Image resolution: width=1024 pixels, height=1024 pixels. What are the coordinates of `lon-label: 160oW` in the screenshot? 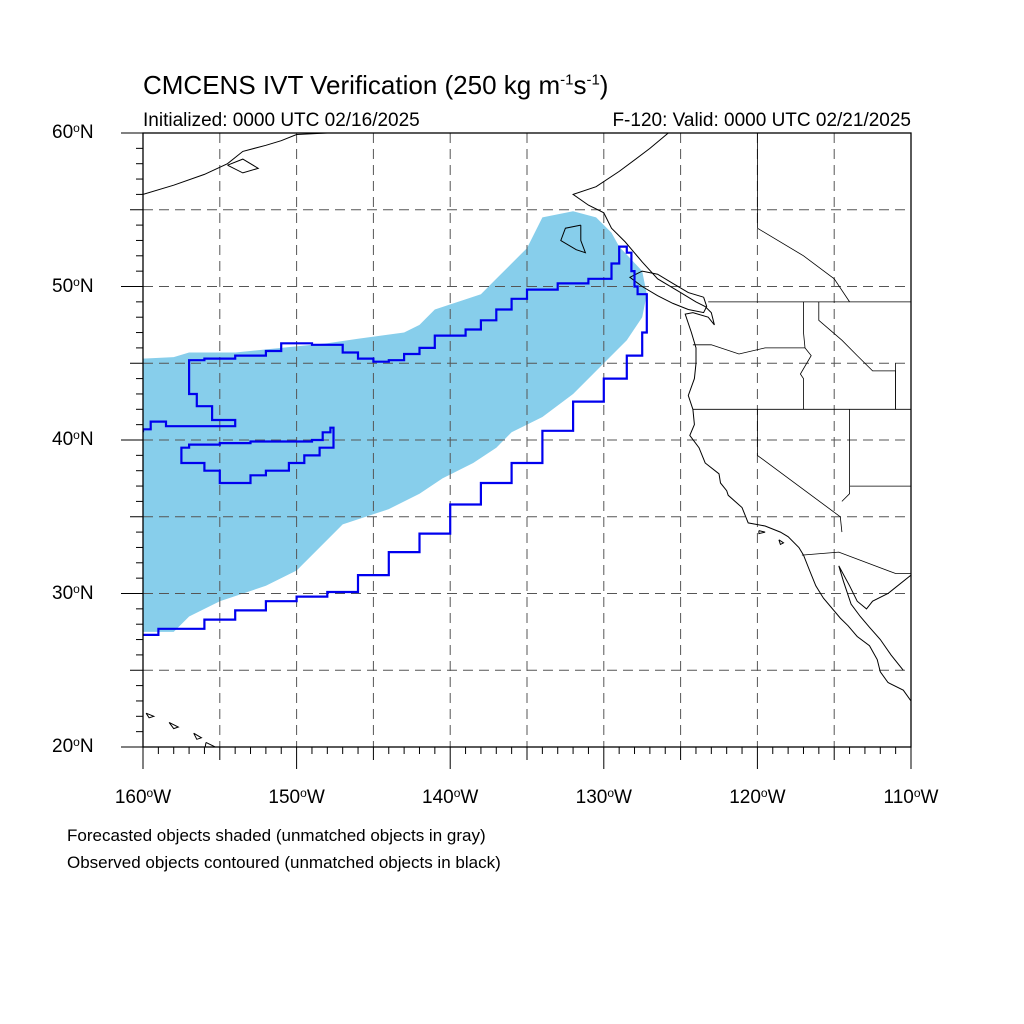 It's located at (143, 797).